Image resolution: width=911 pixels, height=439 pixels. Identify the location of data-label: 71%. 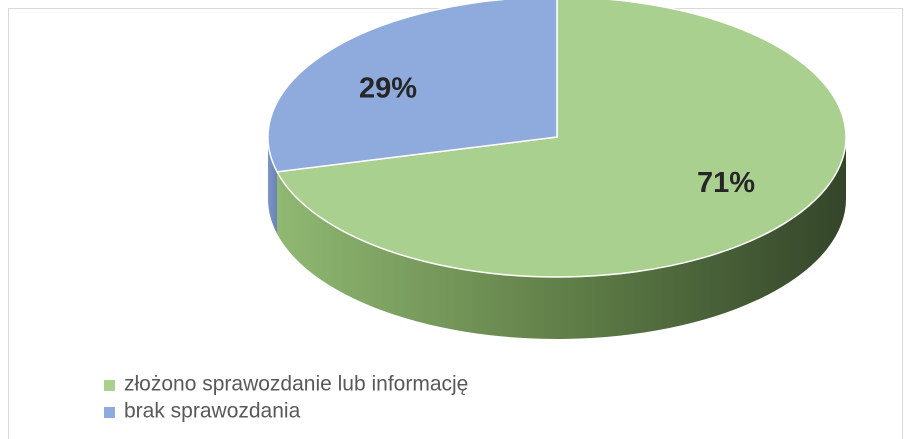
(726, 183).